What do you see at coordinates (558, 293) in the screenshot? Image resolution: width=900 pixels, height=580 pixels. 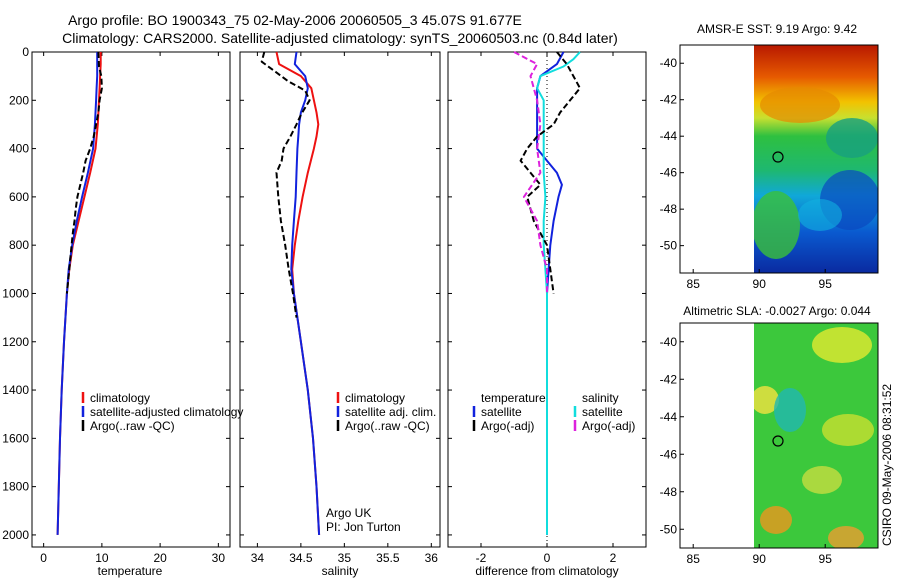 I see `series-line-salinity-satellite` at bounding box center [558, 293].